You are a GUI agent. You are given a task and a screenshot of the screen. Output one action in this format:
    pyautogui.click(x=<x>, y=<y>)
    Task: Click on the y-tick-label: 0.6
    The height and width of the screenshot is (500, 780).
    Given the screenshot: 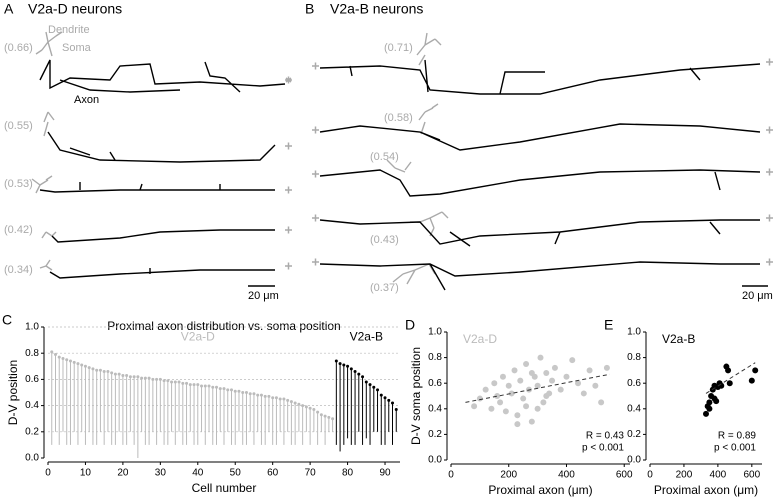 What is the action you would take?
    pyautogui.click(x=435, y=383)
    